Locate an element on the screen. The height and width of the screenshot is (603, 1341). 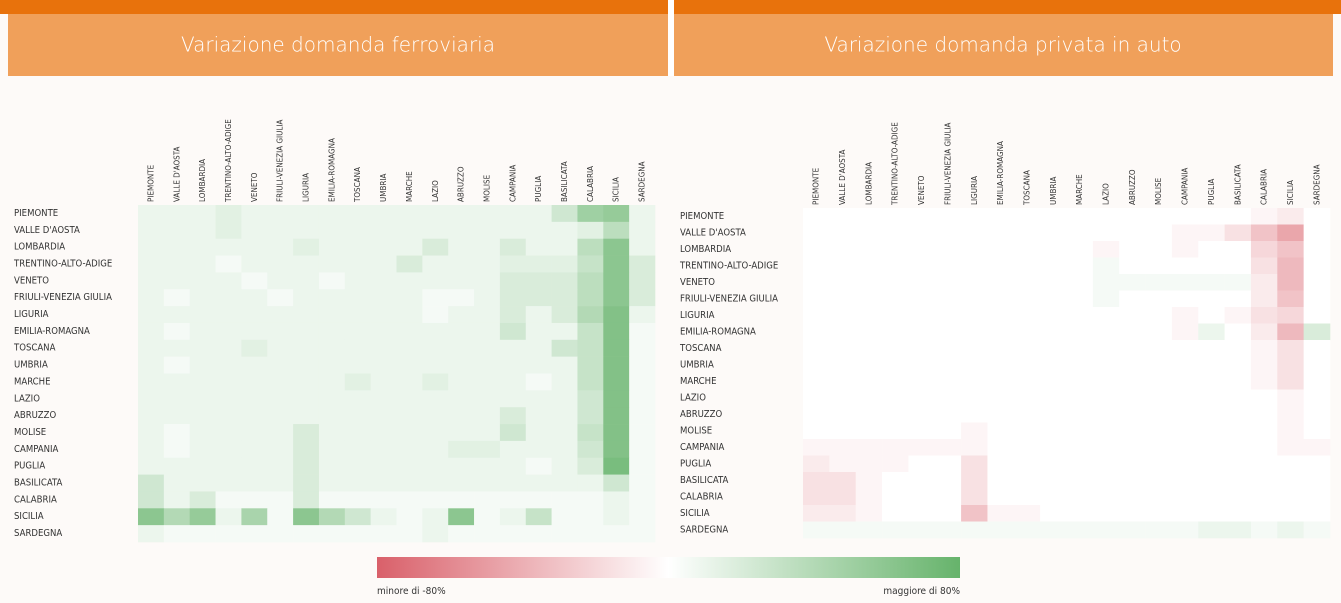
row-label: SICILIA is located at coordinates (695, 513).